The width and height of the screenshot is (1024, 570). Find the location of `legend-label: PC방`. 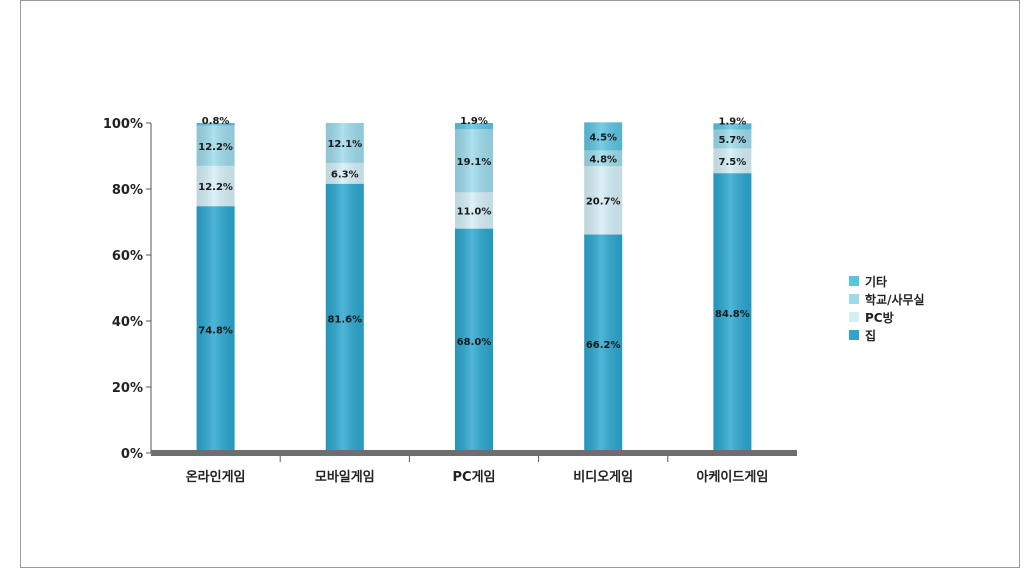

legend-label: PC방 is located at coordinates (879, 317).